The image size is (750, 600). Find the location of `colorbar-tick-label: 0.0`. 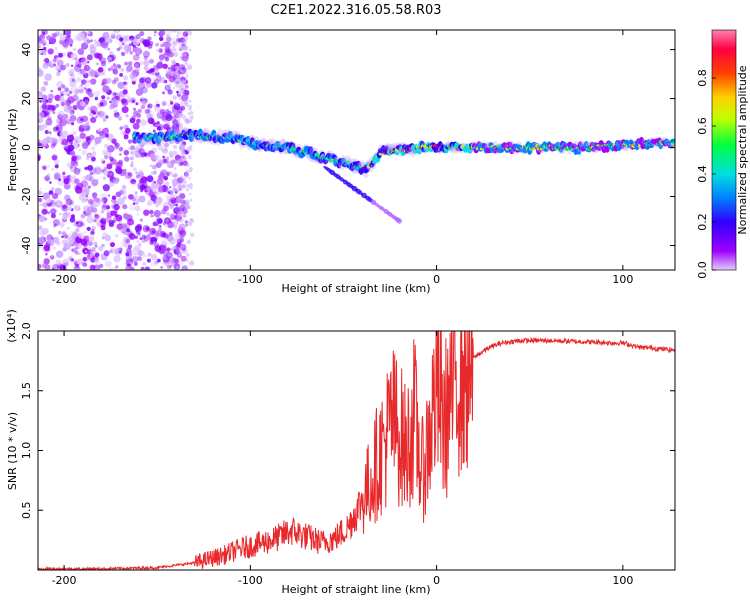

colorbar-tick-label: 0.0 is located at coordinates (702, 270).